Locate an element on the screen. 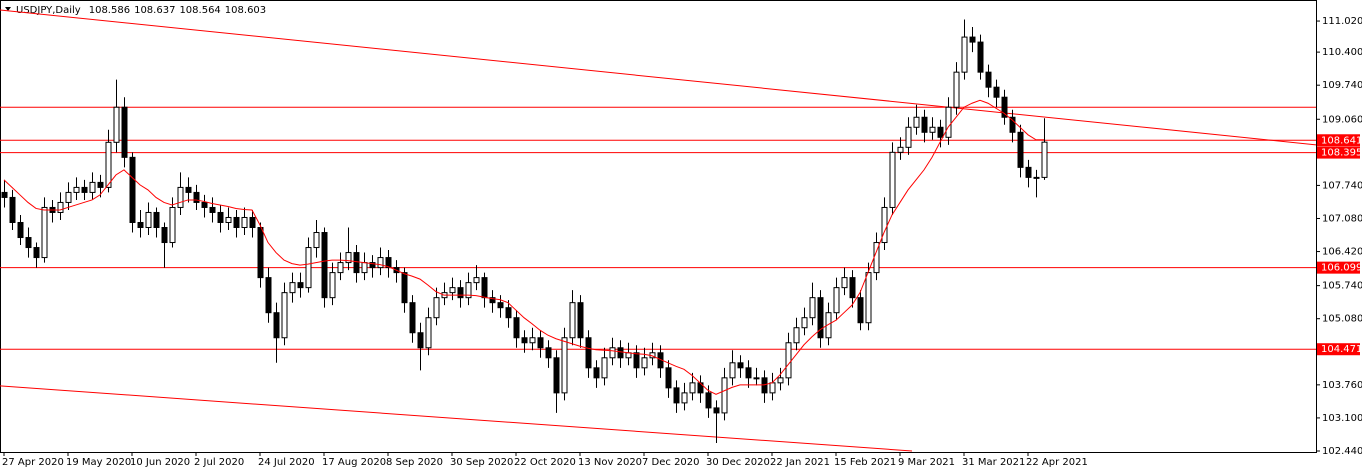 This screenshot has width=1362, height=473. y-tick-label: 107.080 is located at coordinates (1342, 218).